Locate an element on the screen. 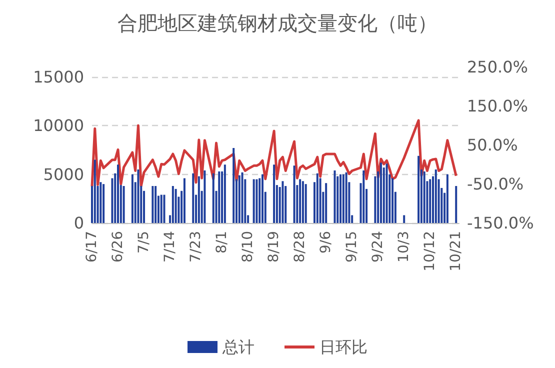 The width and height of the screenshot is (555, 368). x-tick-label: 9/15 is located at coordinates (352, 246).